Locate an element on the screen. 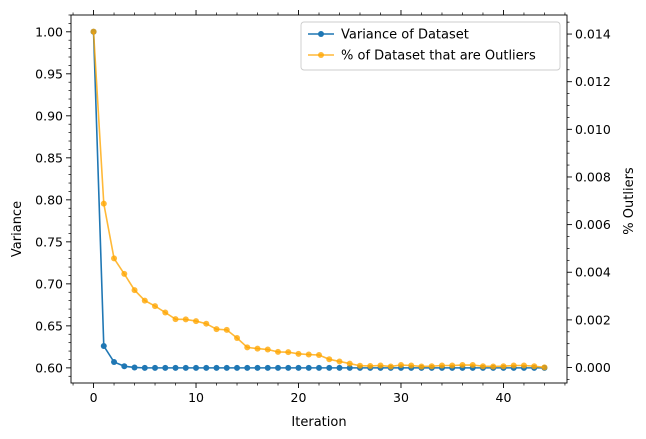  x-tick-label: 0 is located at coordinates (94, 397).